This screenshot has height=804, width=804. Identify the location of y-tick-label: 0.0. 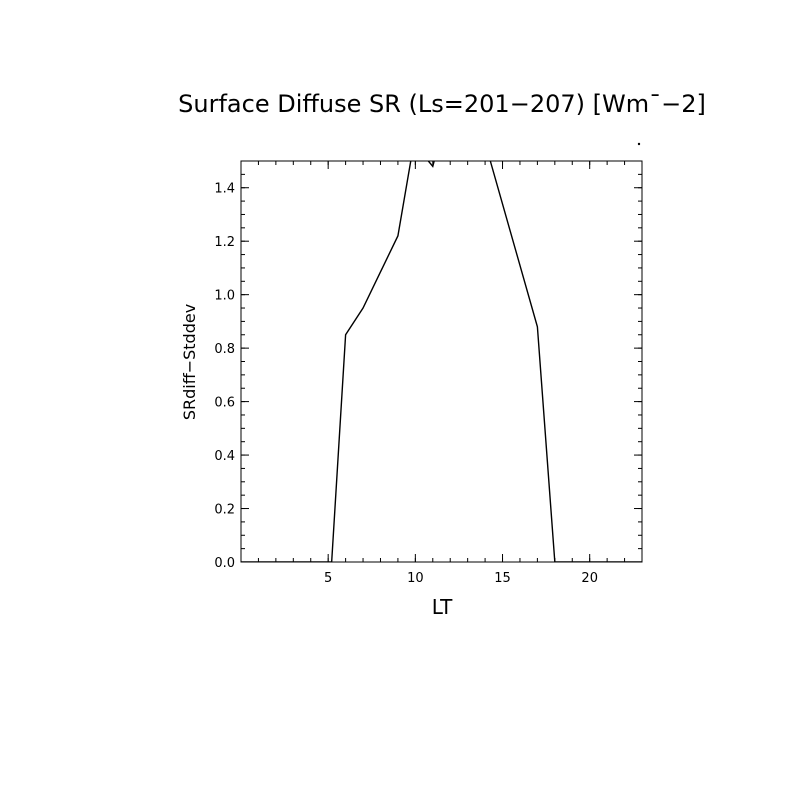
(224, 563).